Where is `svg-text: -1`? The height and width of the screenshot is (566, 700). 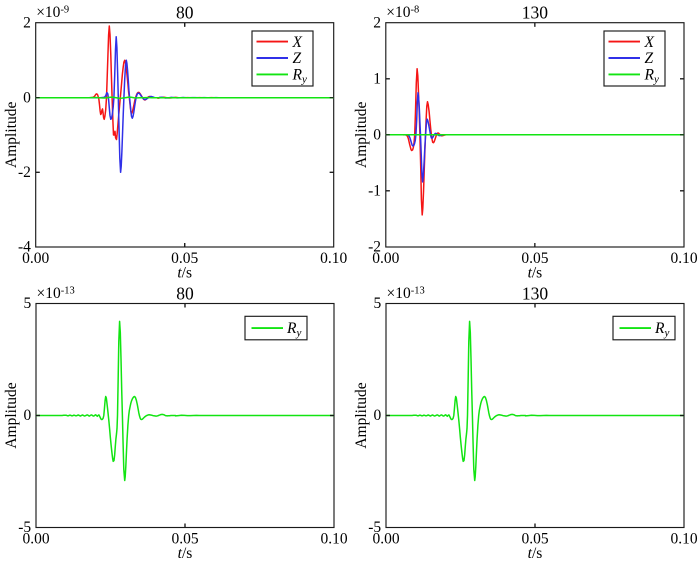 svg-text: -1 is located at coordinates (374, 191).